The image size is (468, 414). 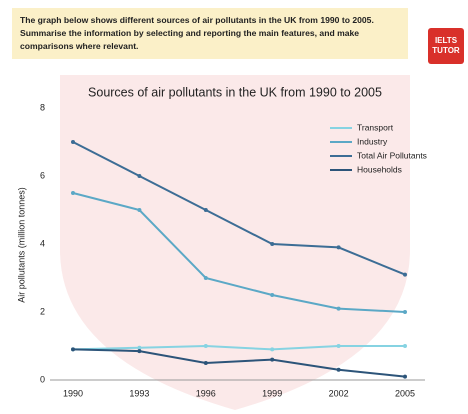 I want to click on legend-label: Total Air Pollutants, so click(x=392, y=155).